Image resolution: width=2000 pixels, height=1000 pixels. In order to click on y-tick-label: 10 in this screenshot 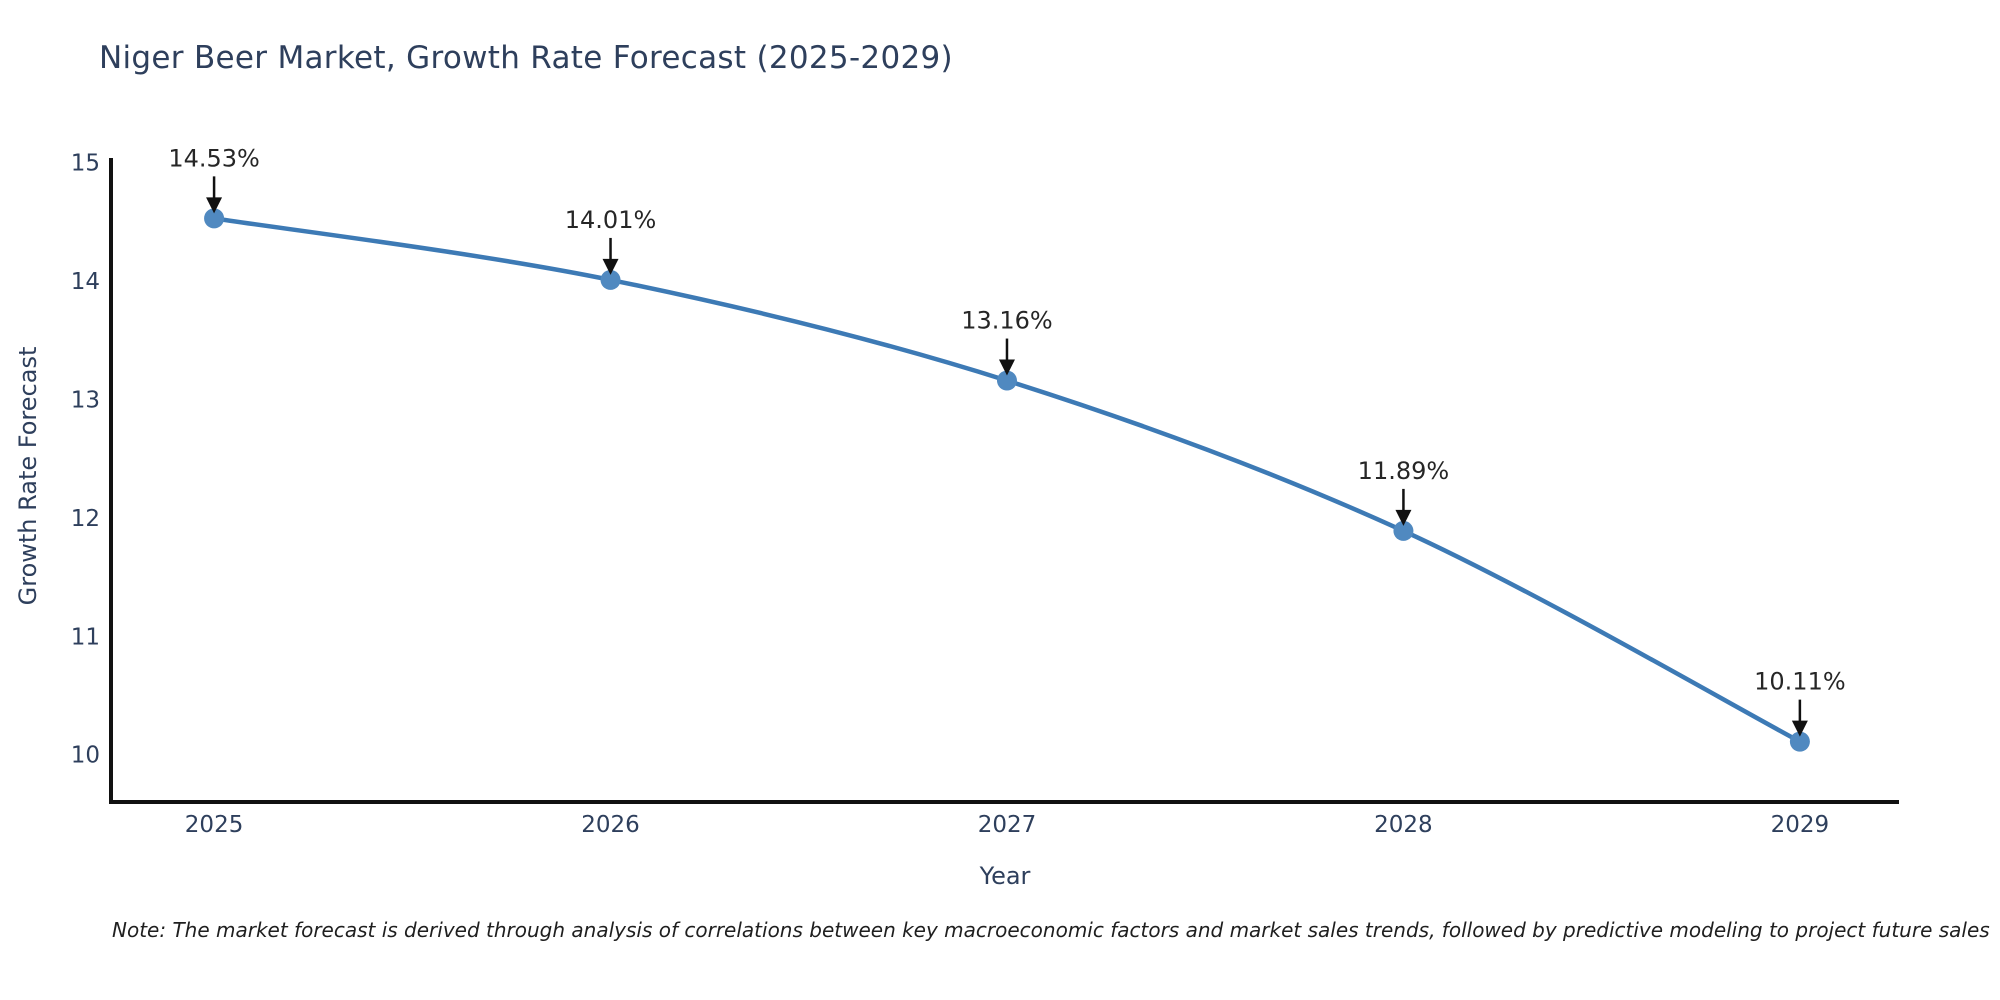, I will do `click(85, 756)`.